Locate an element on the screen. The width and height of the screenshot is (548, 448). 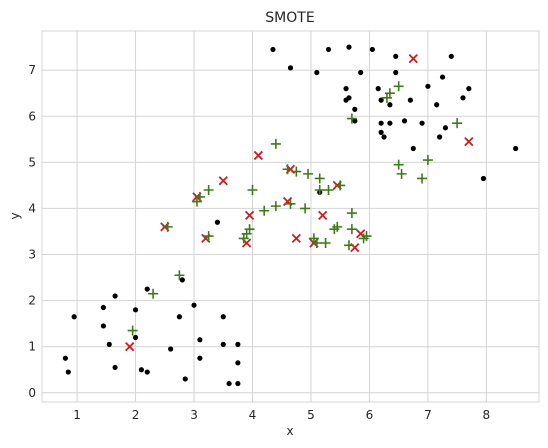
y-tick-label: 3 is located at coordinates (32, 255).